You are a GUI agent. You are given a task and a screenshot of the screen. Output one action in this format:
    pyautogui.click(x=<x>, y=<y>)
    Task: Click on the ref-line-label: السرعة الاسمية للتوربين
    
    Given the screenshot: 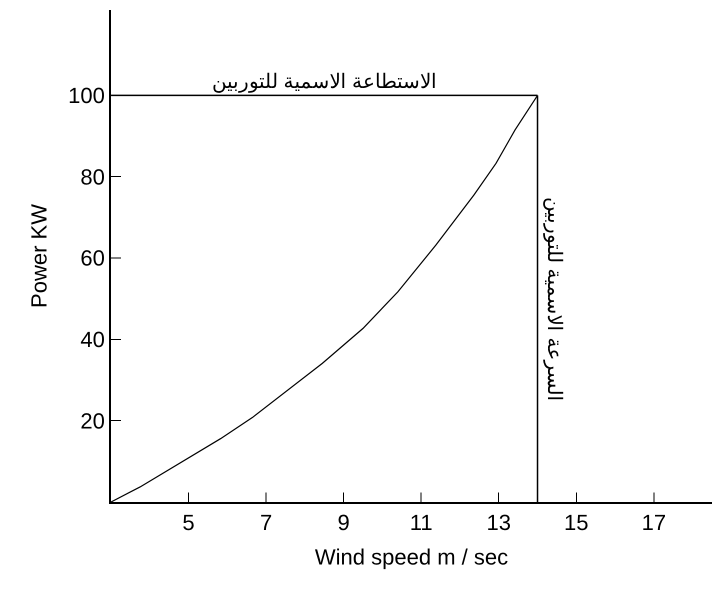 What is the action you would take?
    pyautogui.click(x=554, y=299)
    